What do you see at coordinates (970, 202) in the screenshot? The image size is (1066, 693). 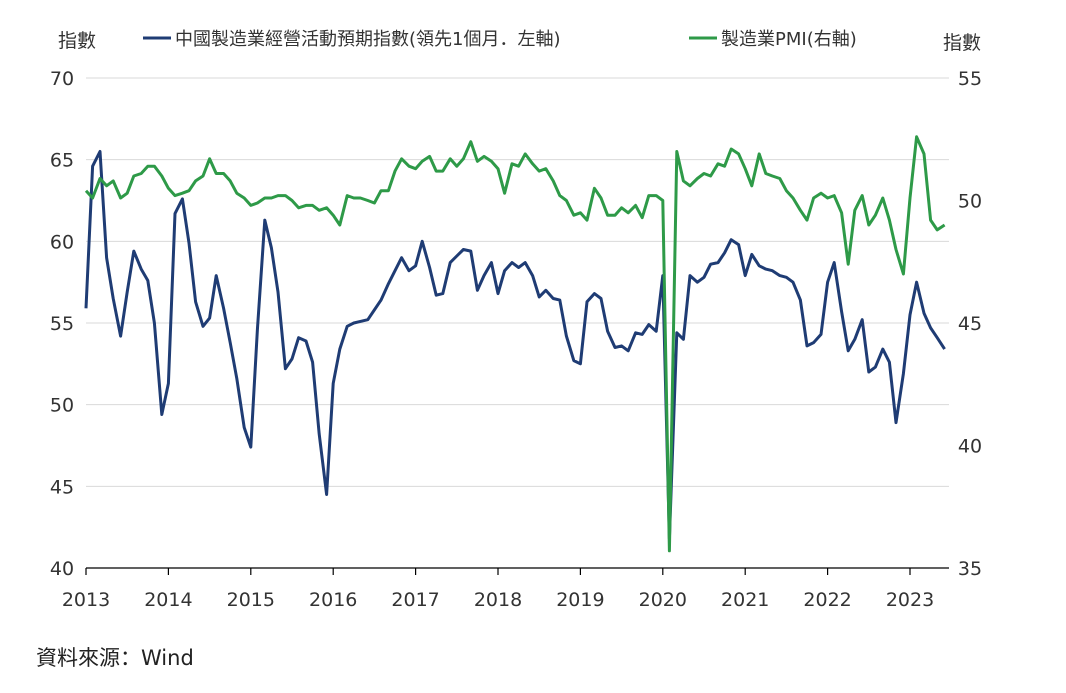 I see `right-tick-label: 50` at bounding box center [970, 202].